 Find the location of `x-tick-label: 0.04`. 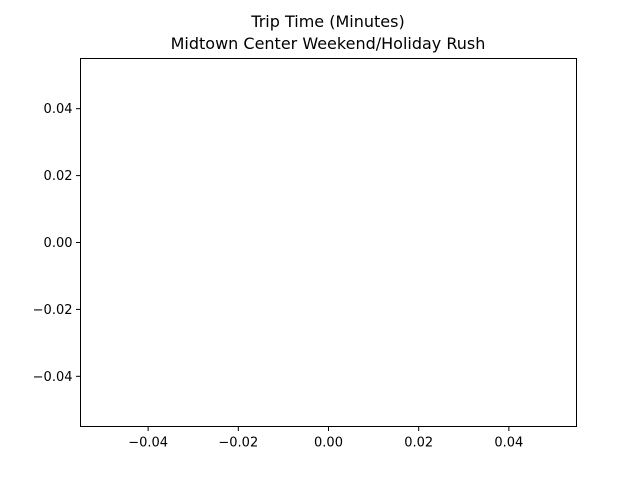

x-tick-label: 0.04 is located at coordinates (508, 443).